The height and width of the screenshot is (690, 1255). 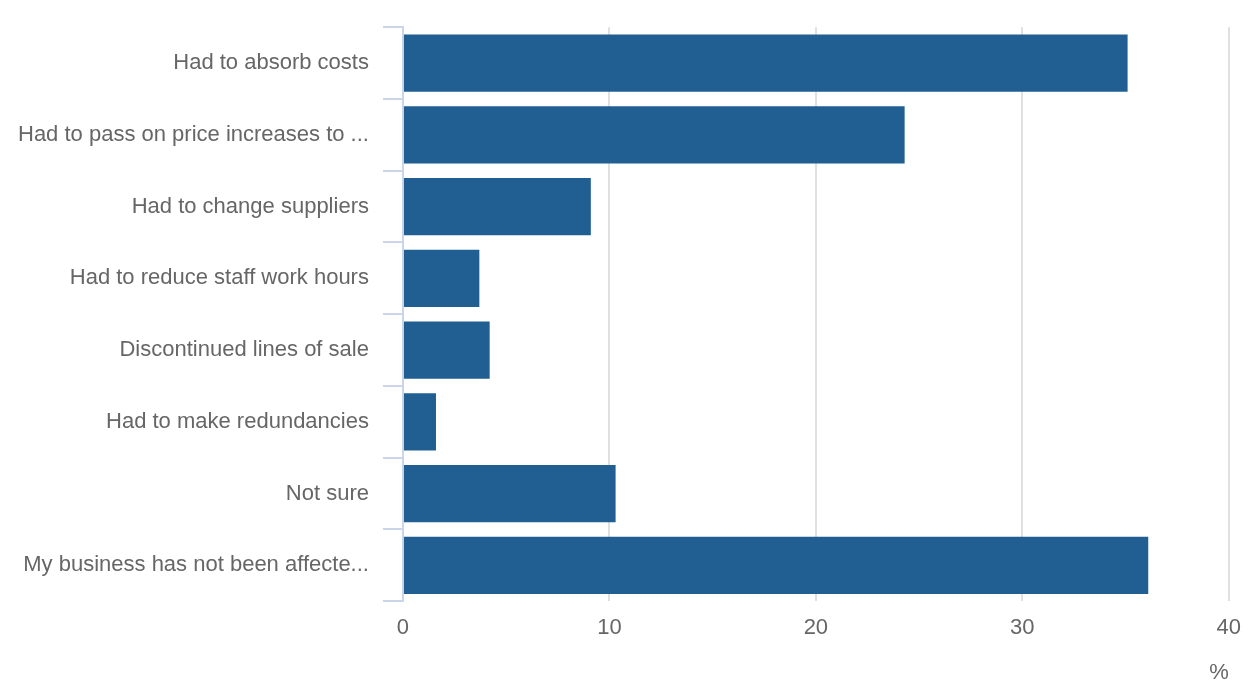 I want to click on x-tick-label: 10, so click(x=609, y=627).